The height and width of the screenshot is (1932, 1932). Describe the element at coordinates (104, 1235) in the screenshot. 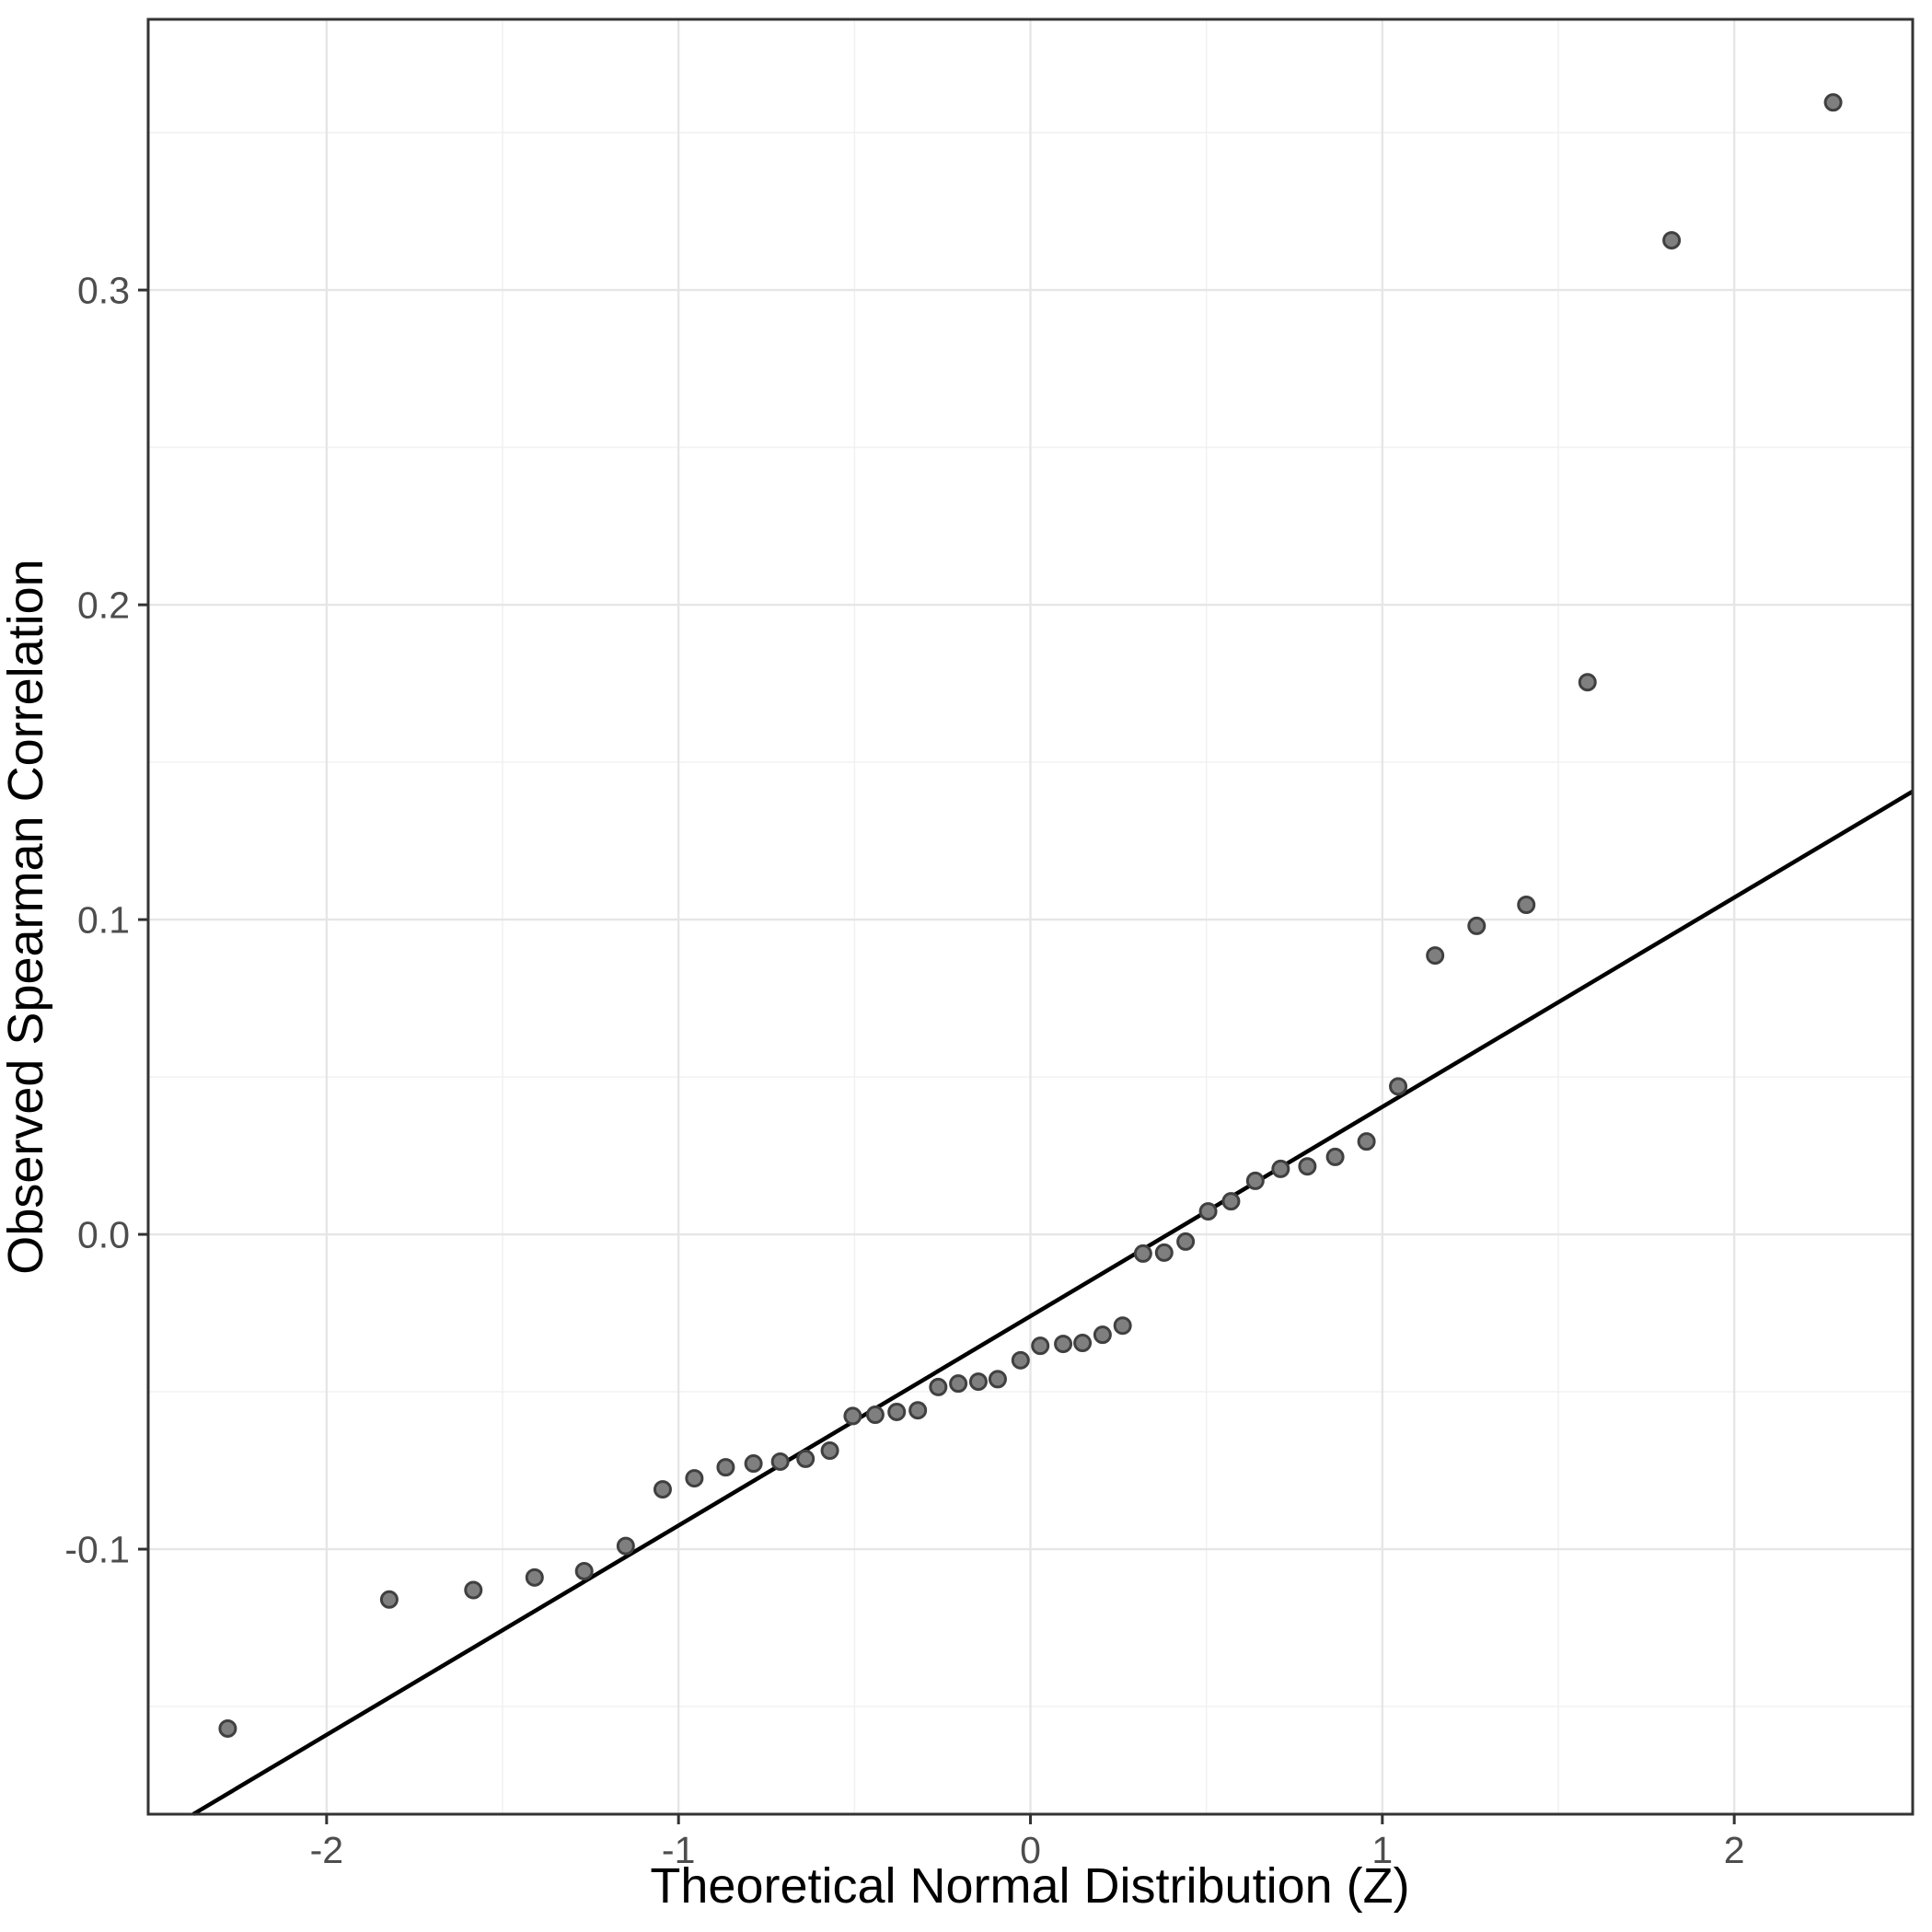

I see `y-tick-label: 0.0` at that location.